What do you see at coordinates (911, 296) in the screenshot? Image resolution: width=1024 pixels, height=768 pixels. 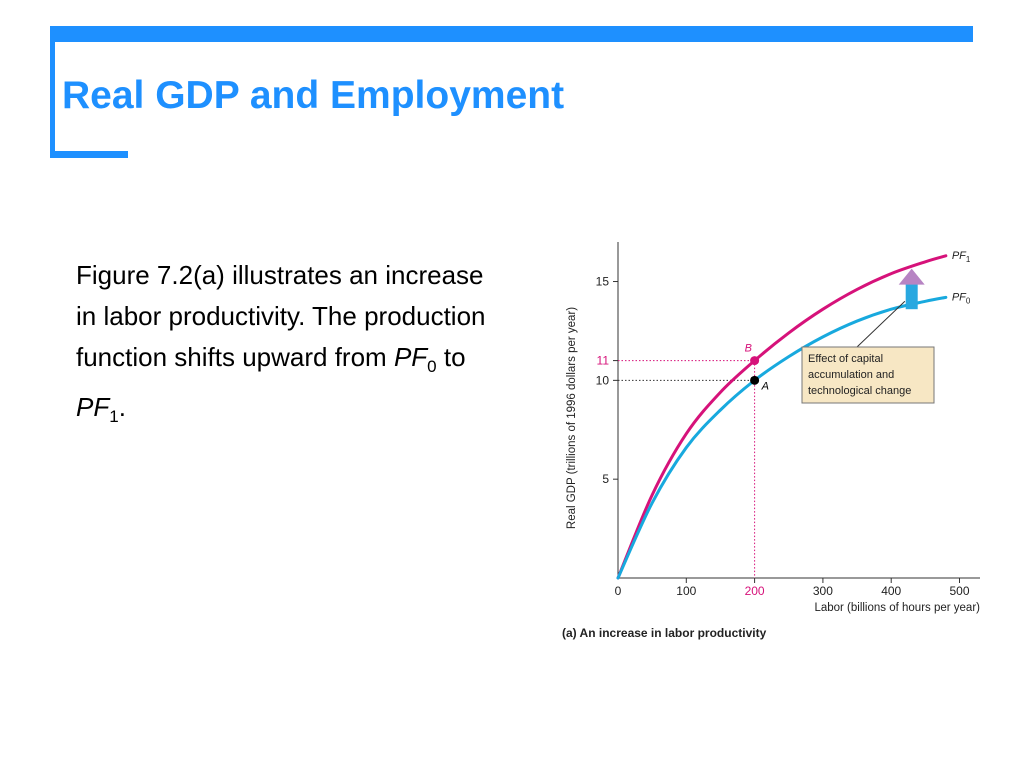 I see `shift-arrow-shaft` at bounding box center [911, 296].